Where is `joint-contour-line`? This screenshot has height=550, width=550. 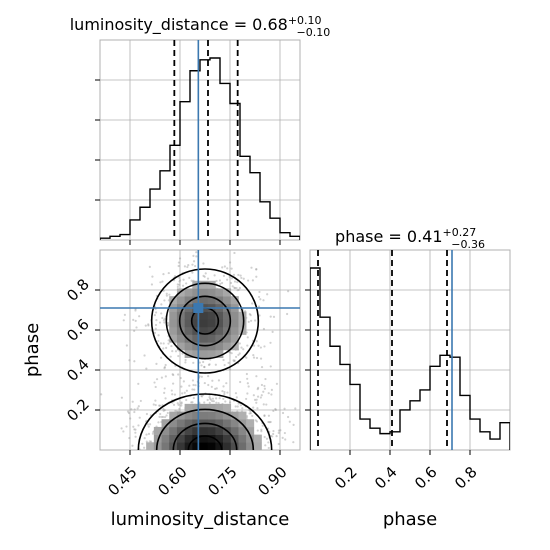 joint-contour-line is located at coordinates (205, 429).